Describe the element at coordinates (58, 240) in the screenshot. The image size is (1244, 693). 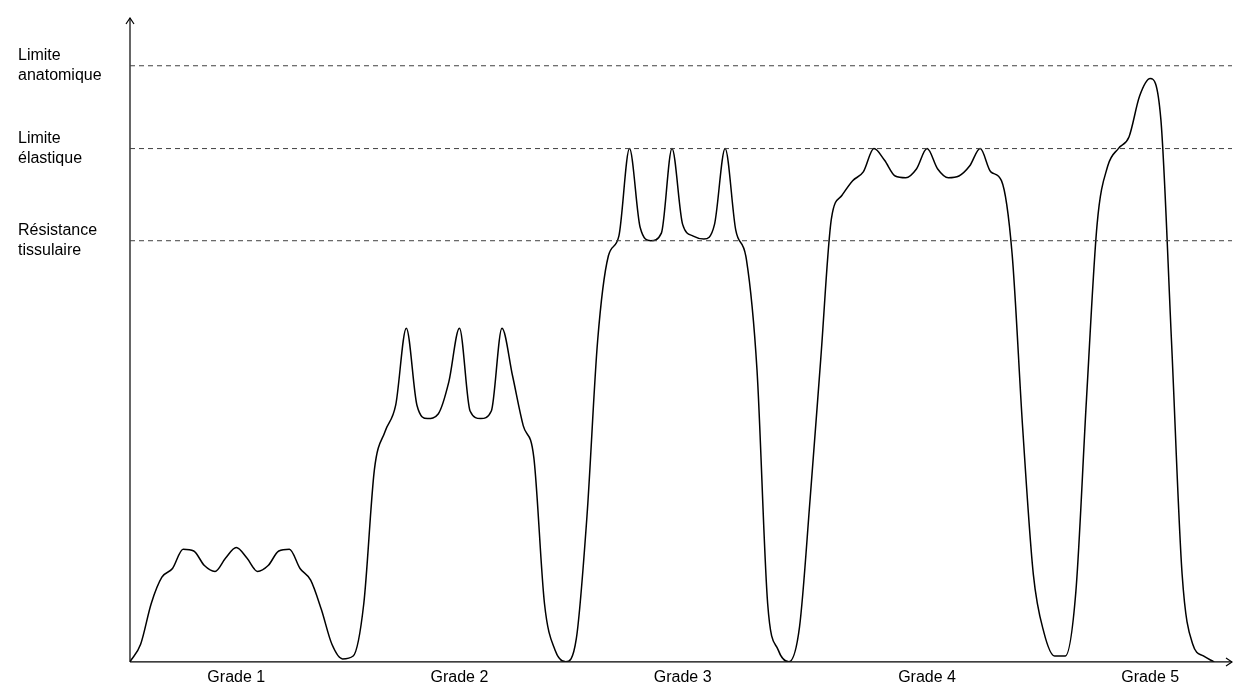
I see `ref-line-label: Résistance tissulaire` at that location.